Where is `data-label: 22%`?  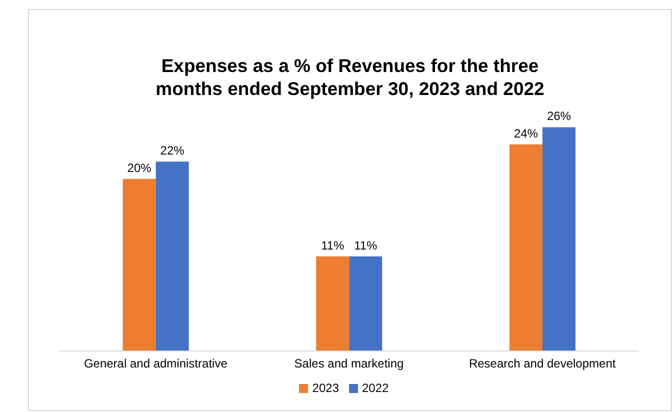 data-label: 22% is located at coordinates (172, 151).